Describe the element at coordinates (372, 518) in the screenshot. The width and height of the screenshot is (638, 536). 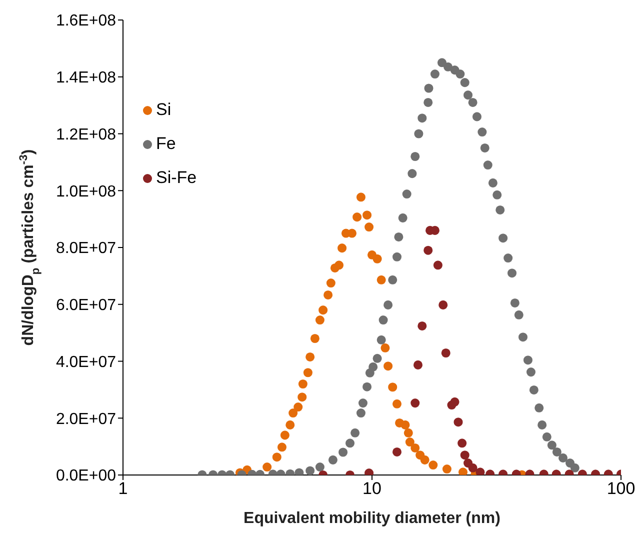
I see `x-axis-title: Equivalent mobility diameter (nm)` at that location.